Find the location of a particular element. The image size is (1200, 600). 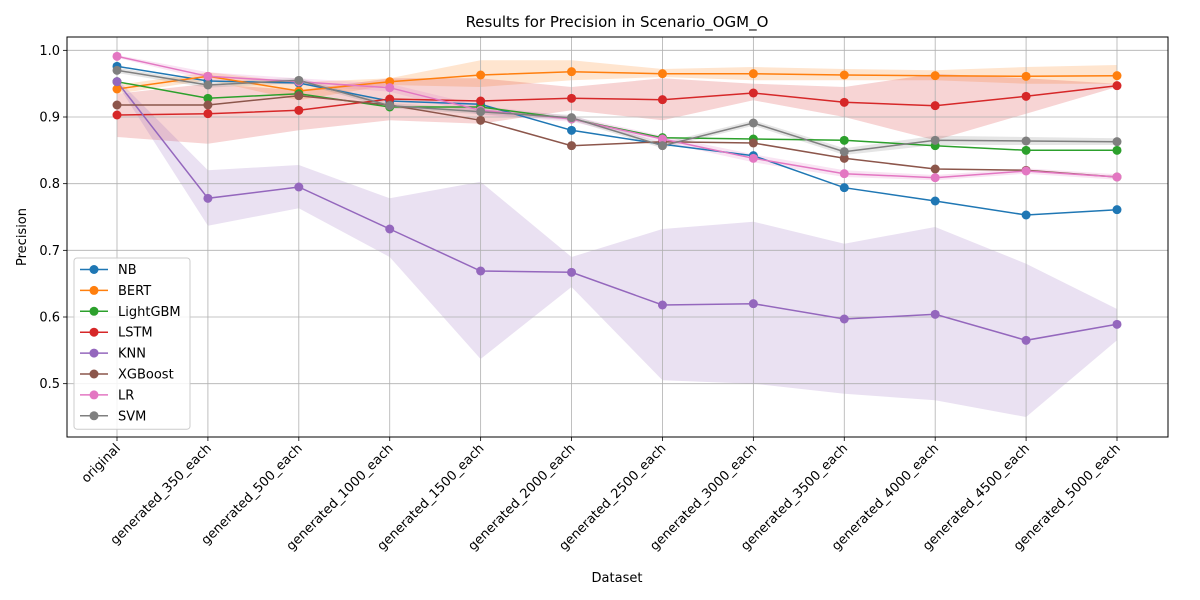

legend-label-knn: KNN is located at coordinates (132, 354).